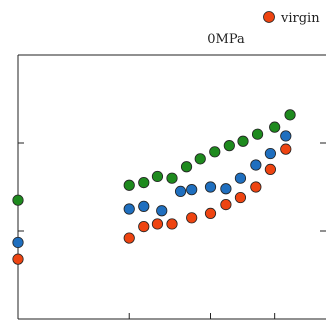 The image size is (326, 322). What do you see at coordinates (269, 17) in the screenshot?
I see `legend-marker-virgin` at bounding box center [269, 17].